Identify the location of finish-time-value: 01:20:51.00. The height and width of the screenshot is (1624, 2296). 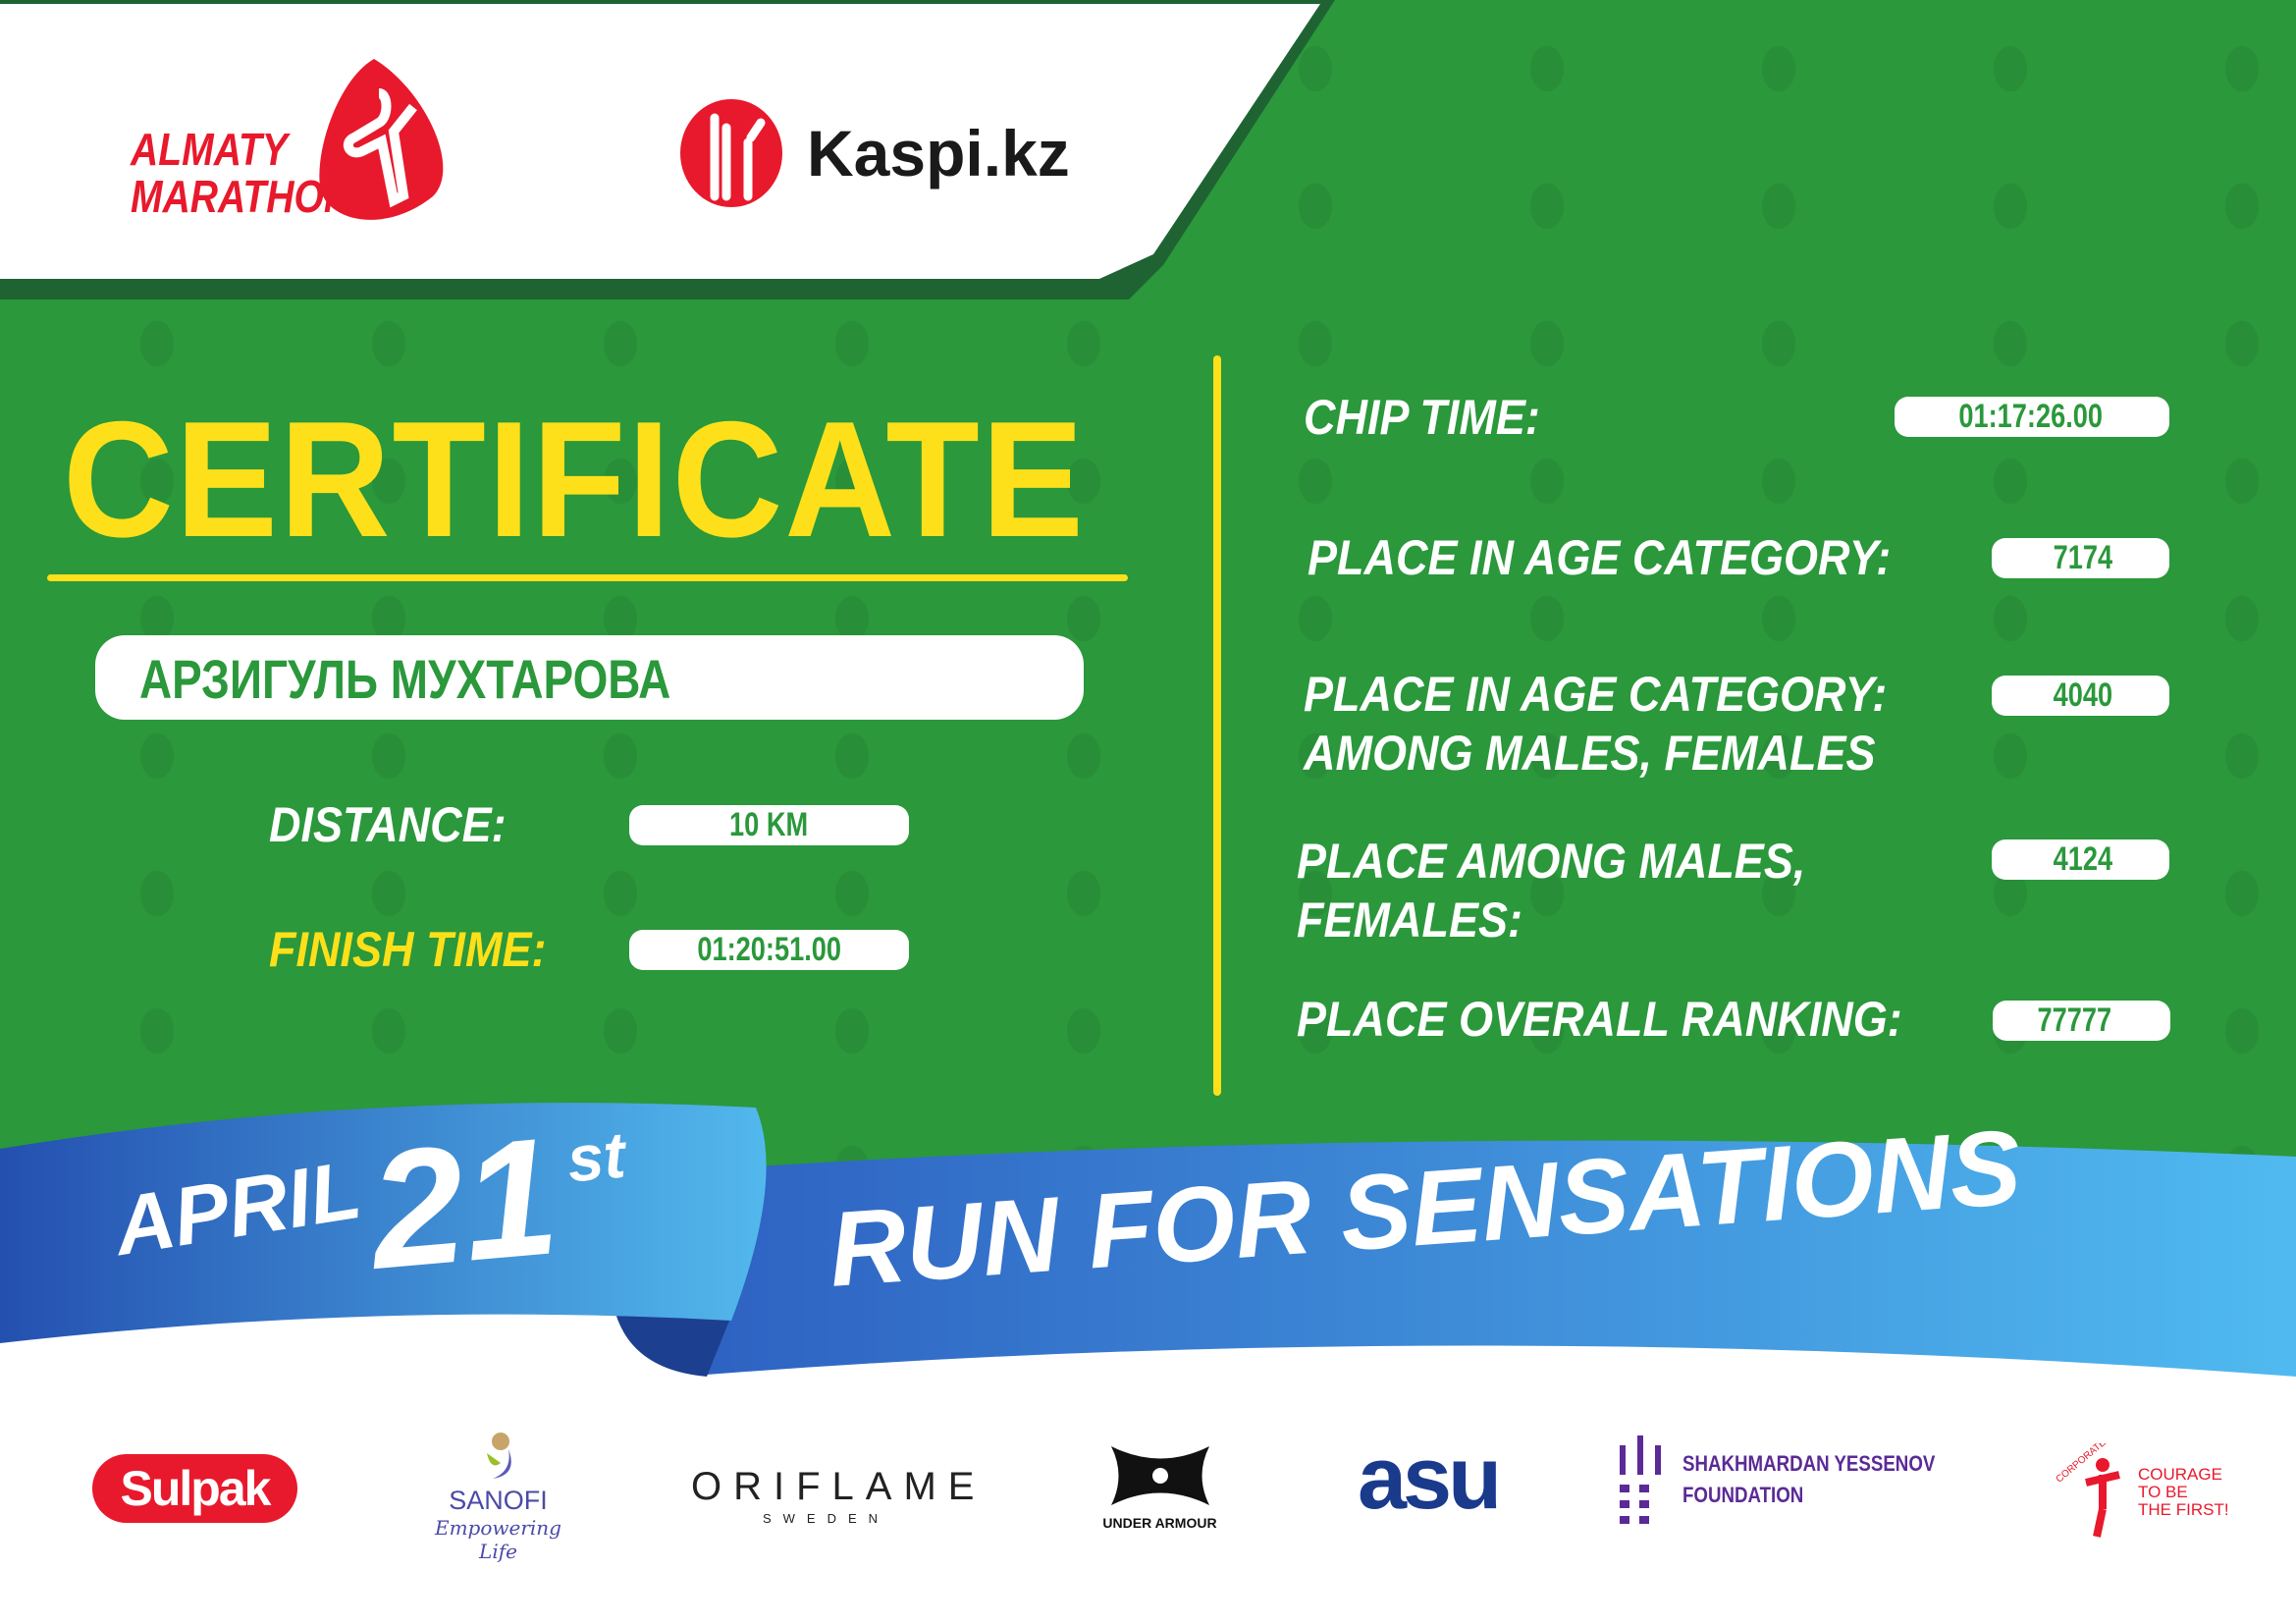
(769, 950).